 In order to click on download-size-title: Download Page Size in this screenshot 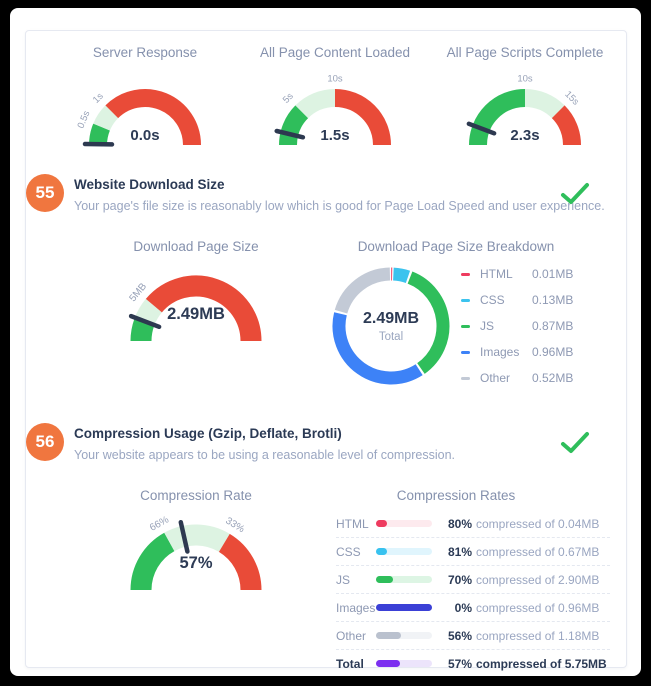, I will do `click(196, 246)`.